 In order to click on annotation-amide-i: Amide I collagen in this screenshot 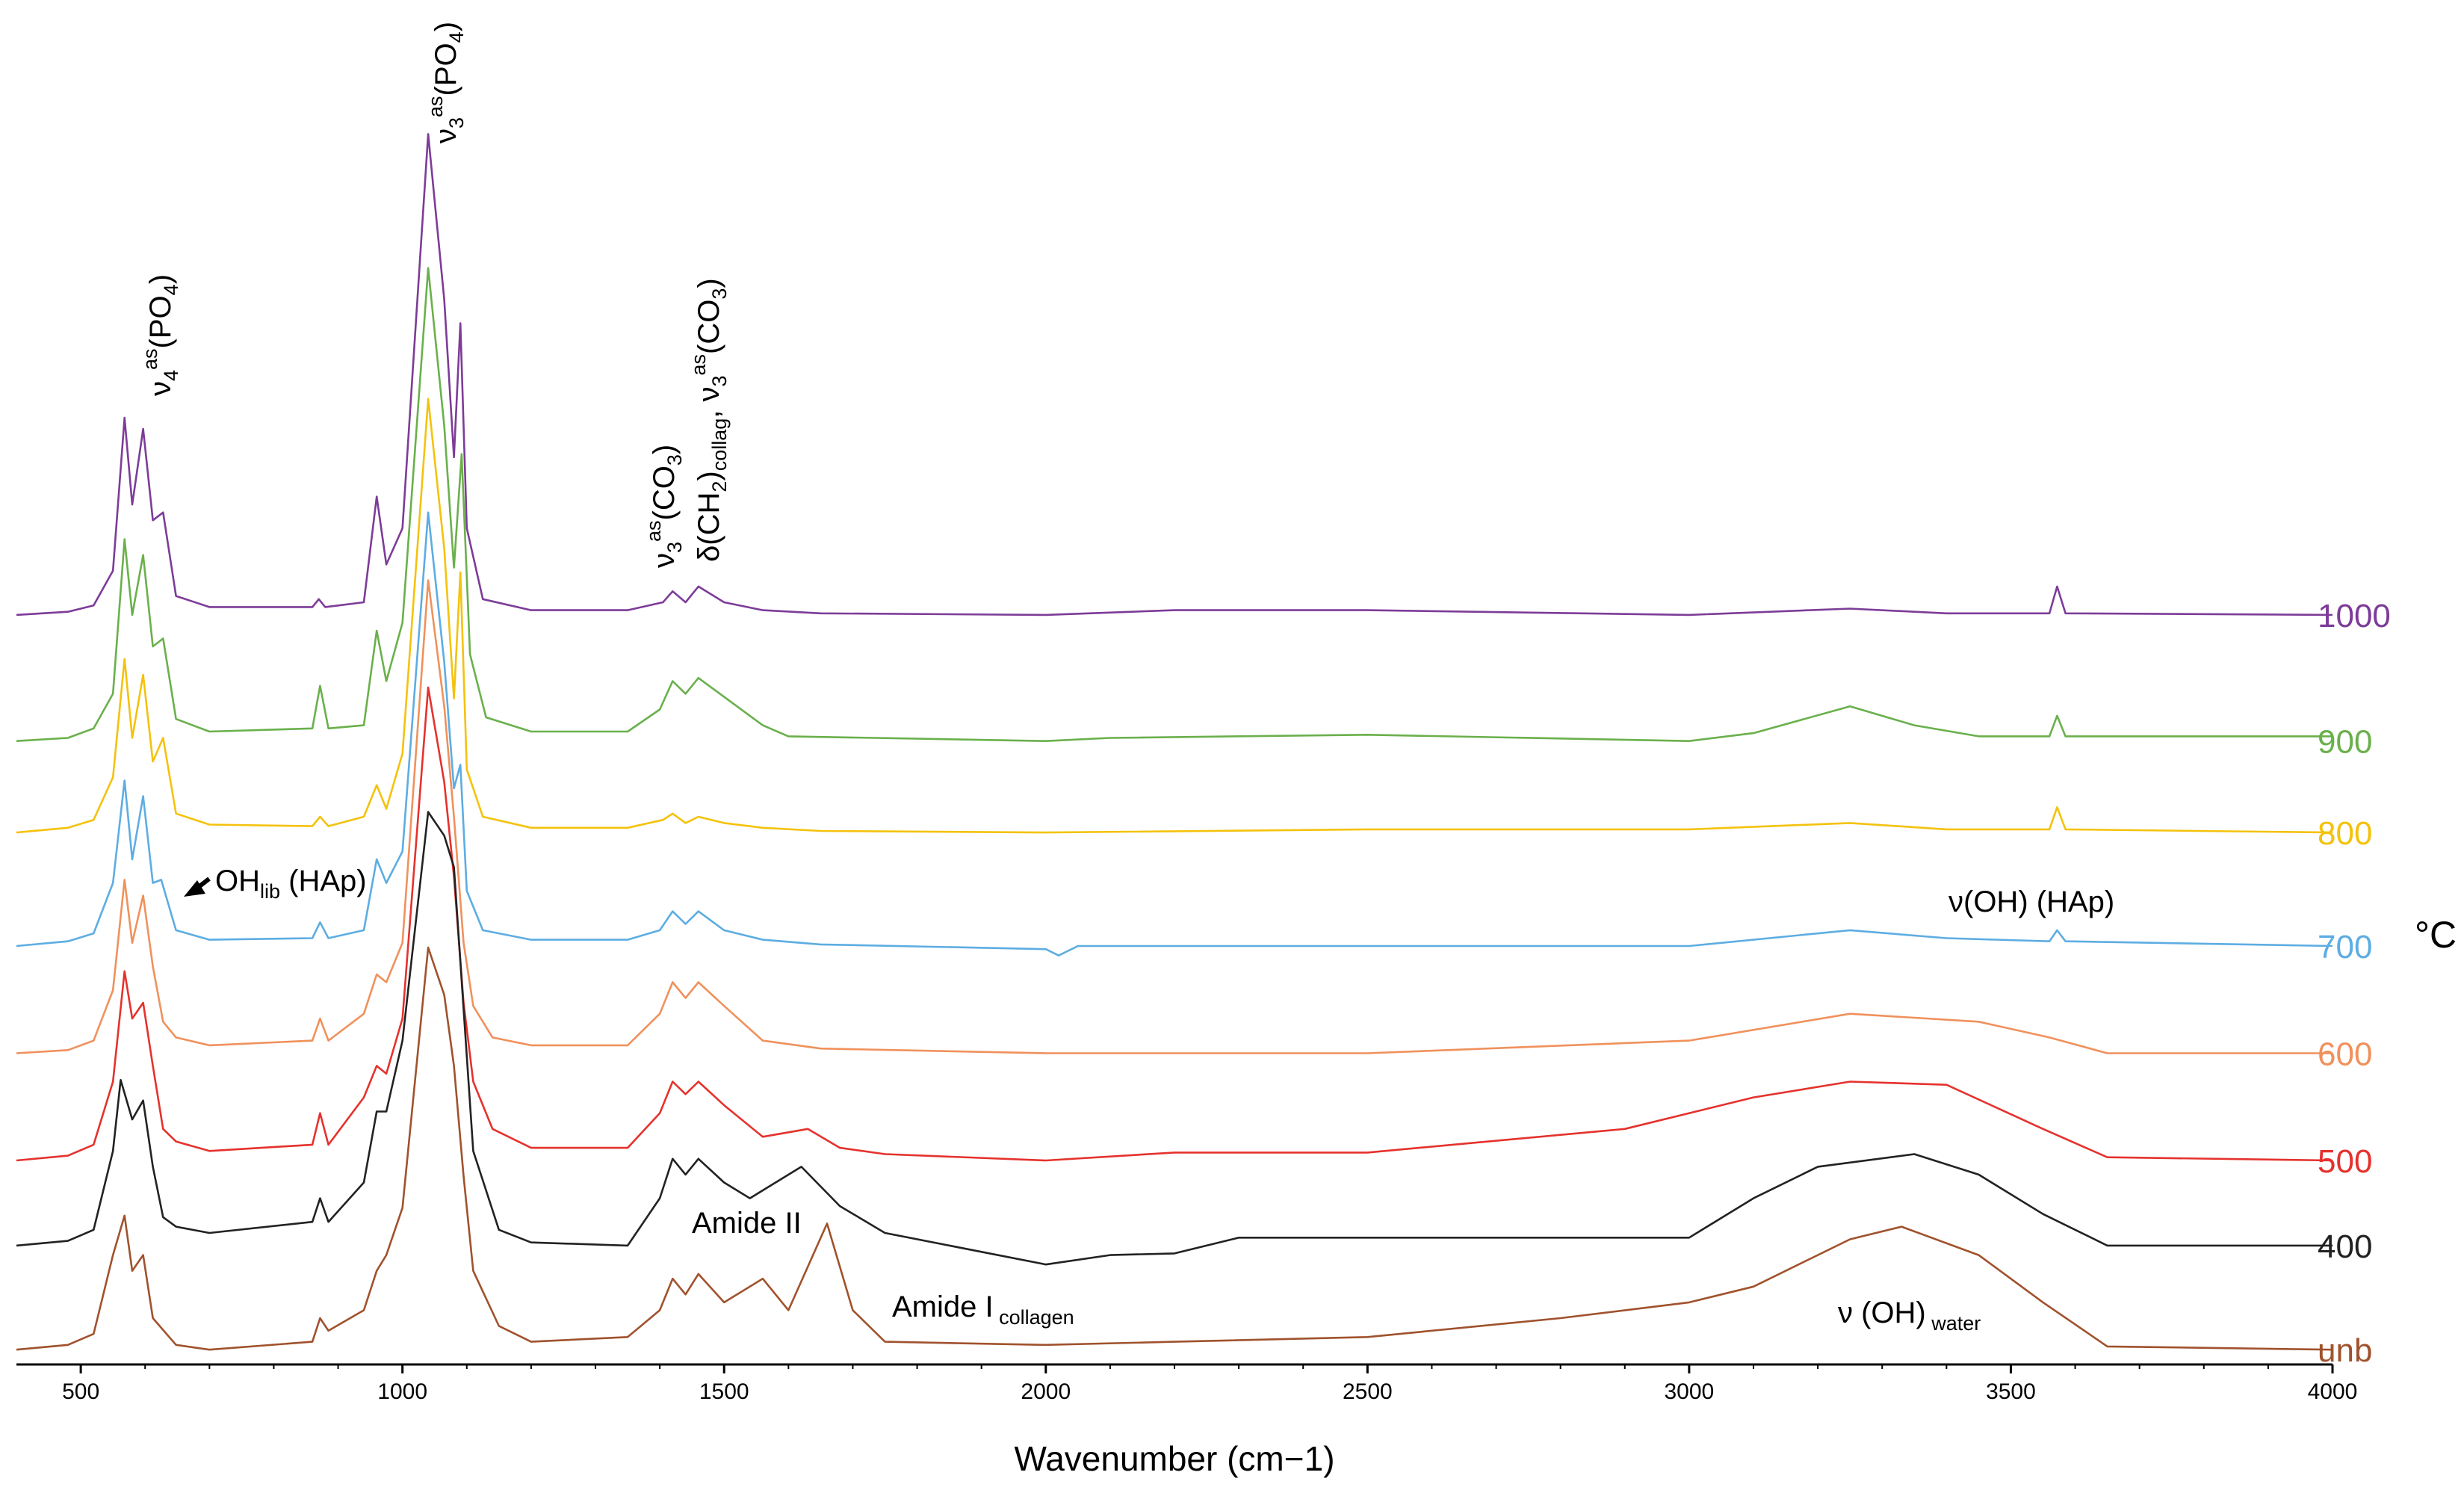, I will do `click(983, 1309)`.